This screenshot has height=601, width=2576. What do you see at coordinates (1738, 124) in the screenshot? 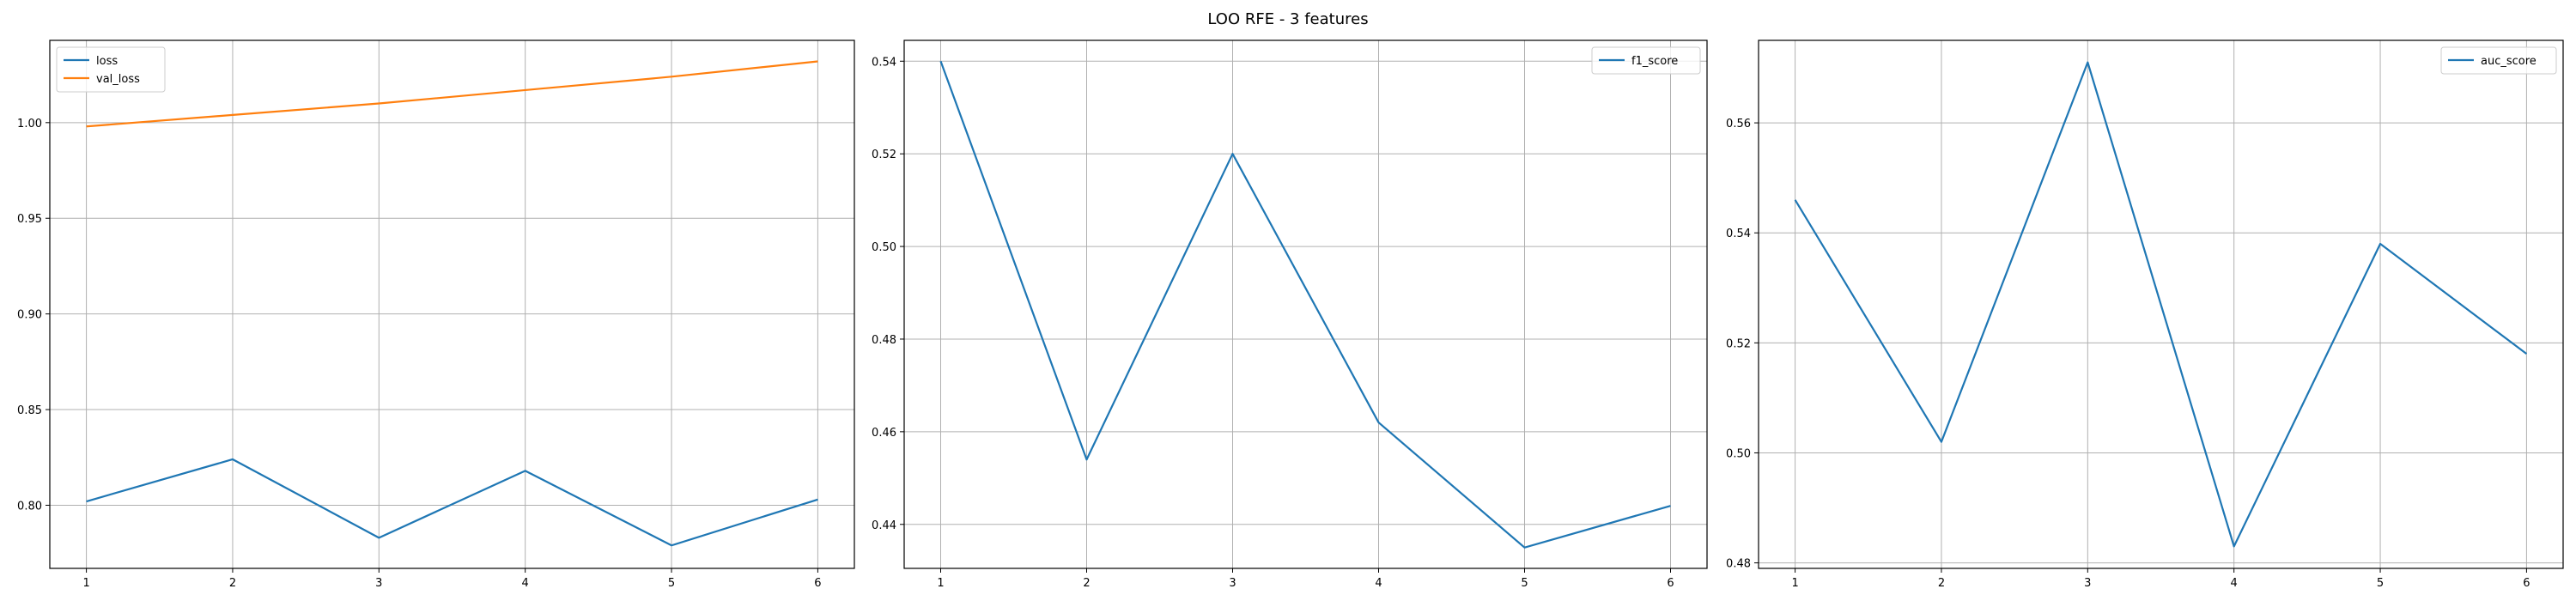
I see `chart-2-y-tick-label: 0.56` at bounding box center [1738, 124].